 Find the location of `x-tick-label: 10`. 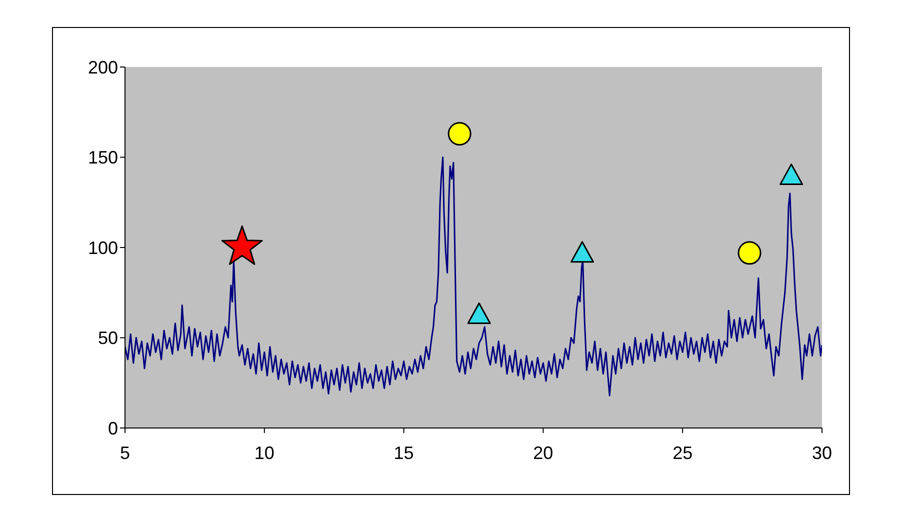

x-tick-label: 10 is located at coordinates (264, 452).